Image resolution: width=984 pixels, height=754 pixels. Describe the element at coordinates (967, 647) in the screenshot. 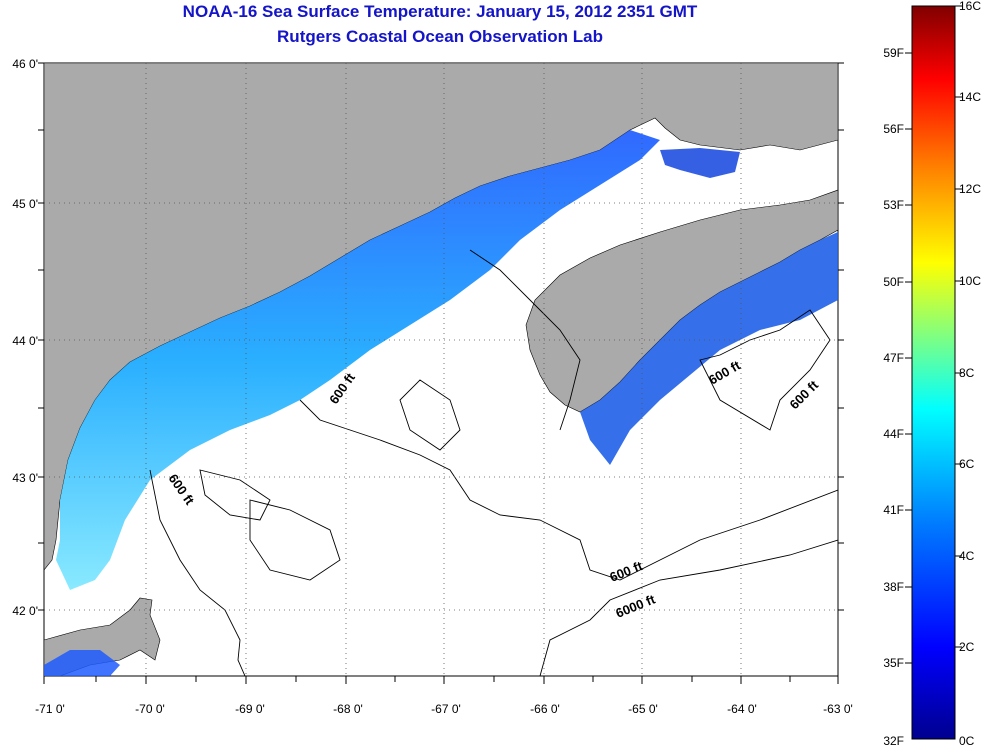

I see `celsius-label: 2C` at that location.